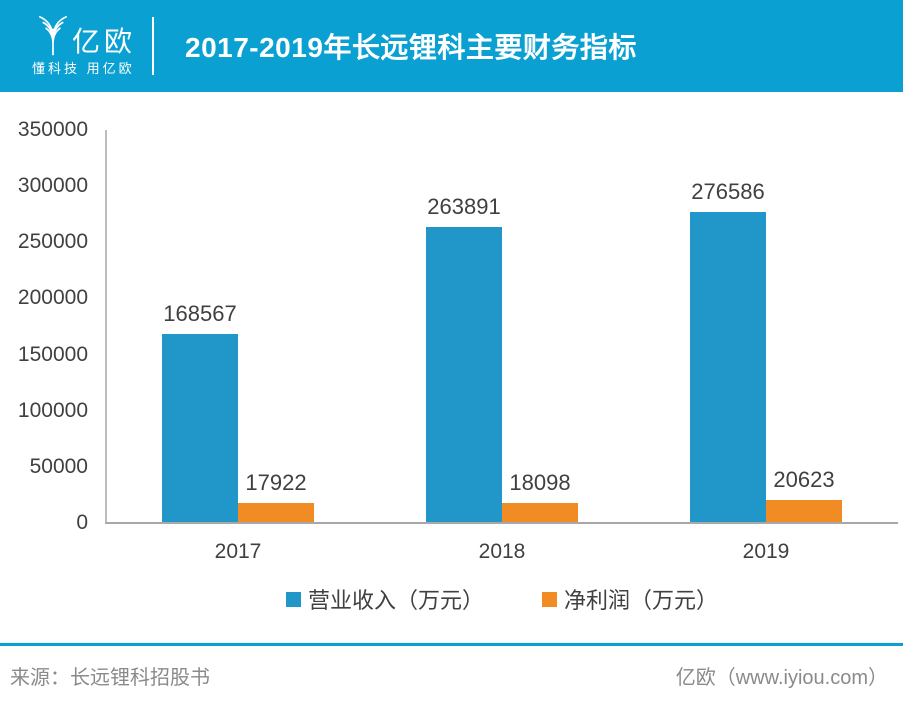  What do you see at coordinates (83, 68) in the screenshot?
I see `brand-tagline: 懂科技 用亿欧` at bounding box center [83, 68].